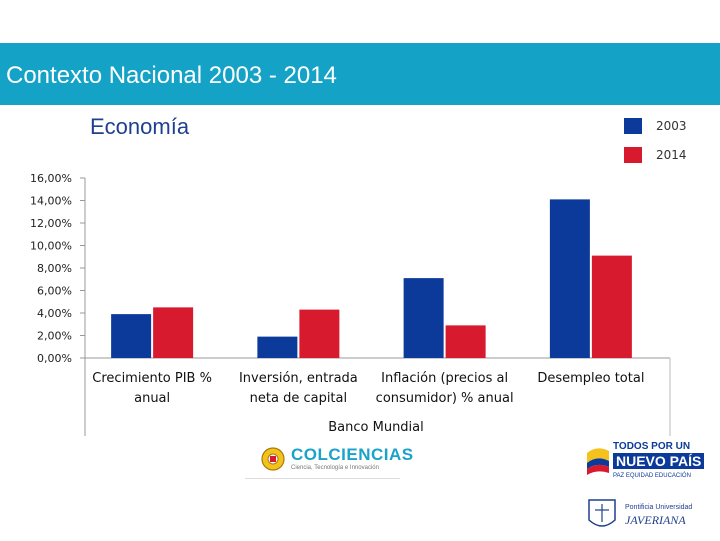 The image size is (720, 541). Describe the element at coordinates (659, 507) in the screenshot. I see `javeriana-line1: Pontificia Universidad` at that location.